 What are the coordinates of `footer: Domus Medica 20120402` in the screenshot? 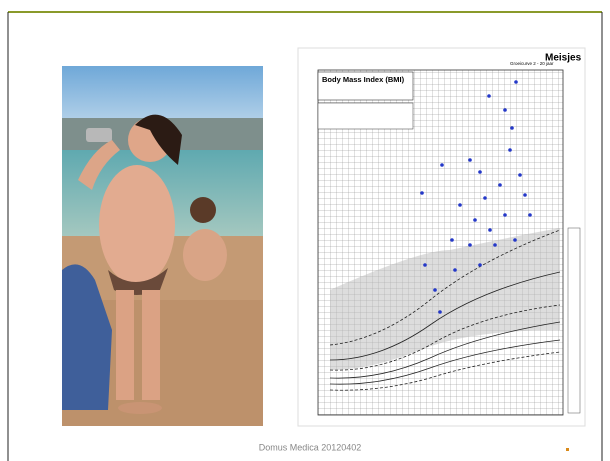 It's located at (310, 447).